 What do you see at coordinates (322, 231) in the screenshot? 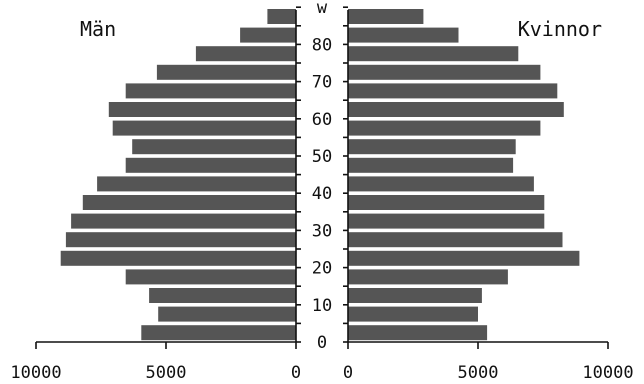
I see `age-label: 30` at bounding box center [322, 231].